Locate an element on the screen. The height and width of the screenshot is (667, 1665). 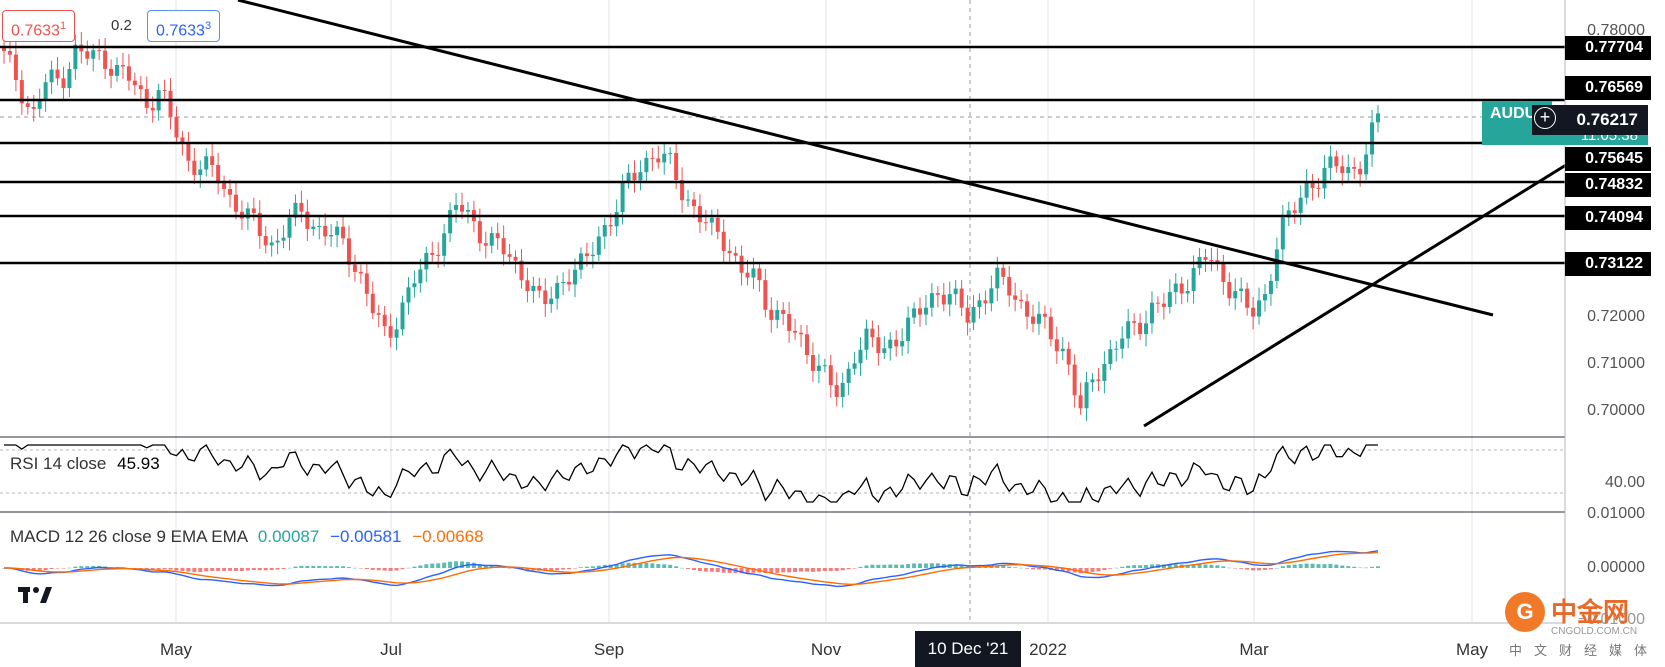
price-axis-label: 0.71000 is located at coordinates (1616, 363).